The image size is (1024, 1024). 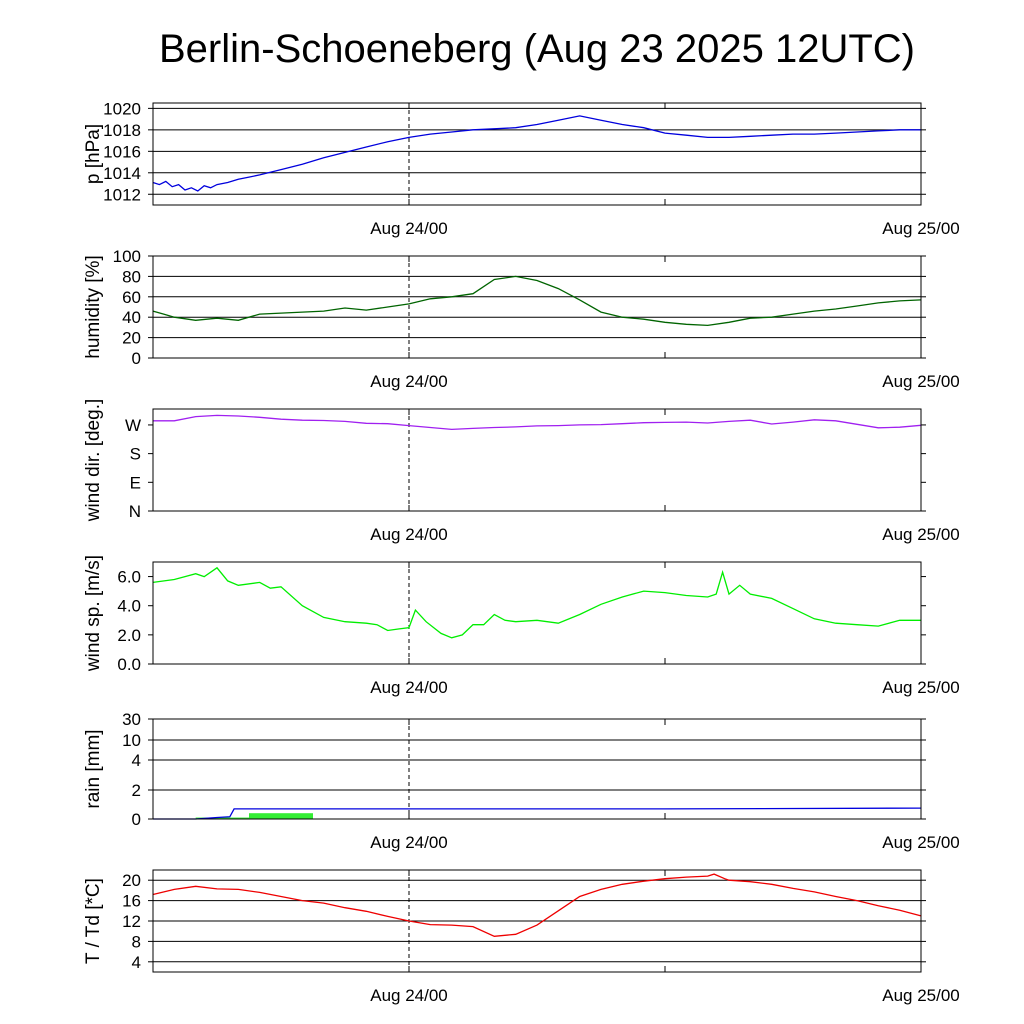 I want to click on y-tick-label: 16, so click(x=131, y=901).